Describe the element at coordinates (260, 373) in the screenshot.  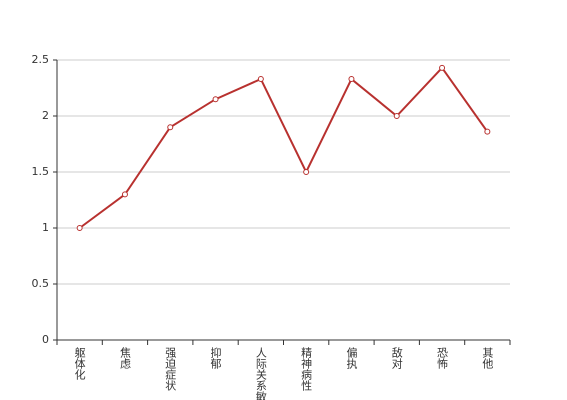
I see `x-tick-label: 人际关系敏感` at that location.